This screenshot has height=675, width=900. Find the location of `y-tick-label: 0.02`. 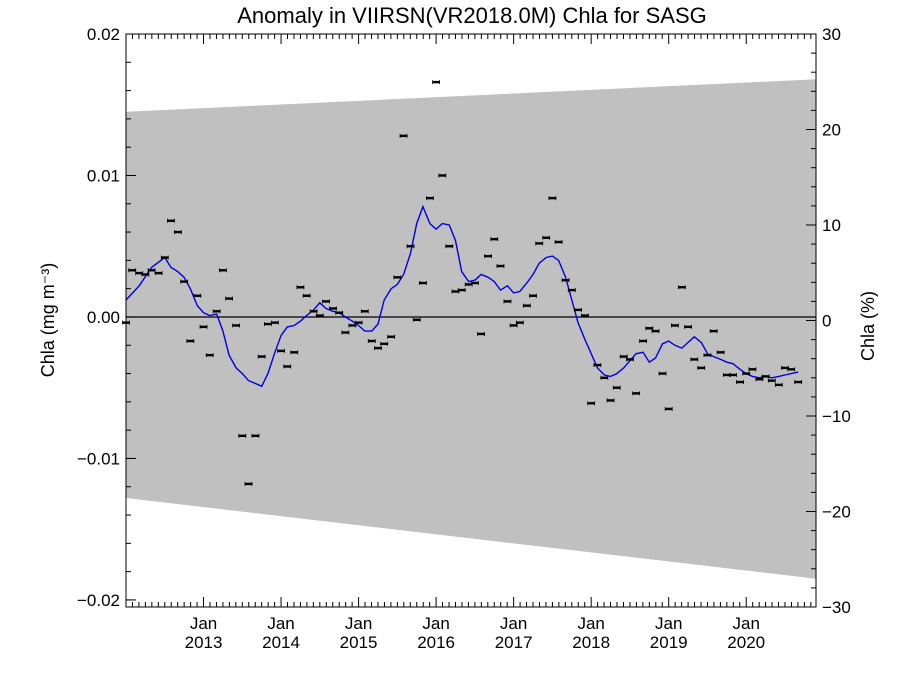

y-tick-label: 0.02 is located at coordinates (103, 34).